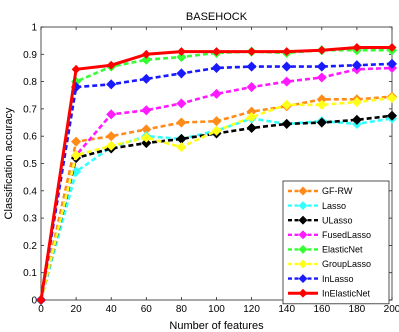  Describe the element at coordinates (30, 109) in the screenshot. I see `y-tick-label: 0.7` at that location.